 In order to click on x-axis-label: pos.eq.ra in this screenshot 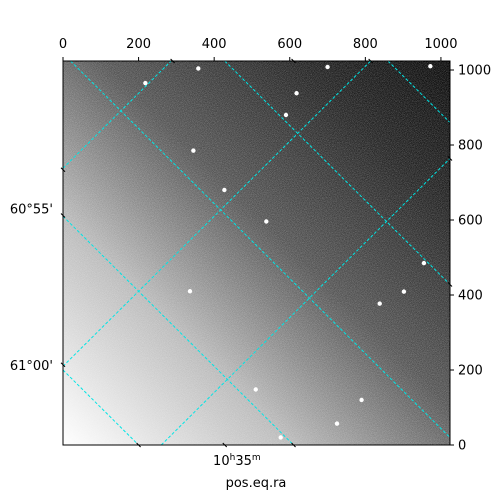, I will do `click(256, 483)`.